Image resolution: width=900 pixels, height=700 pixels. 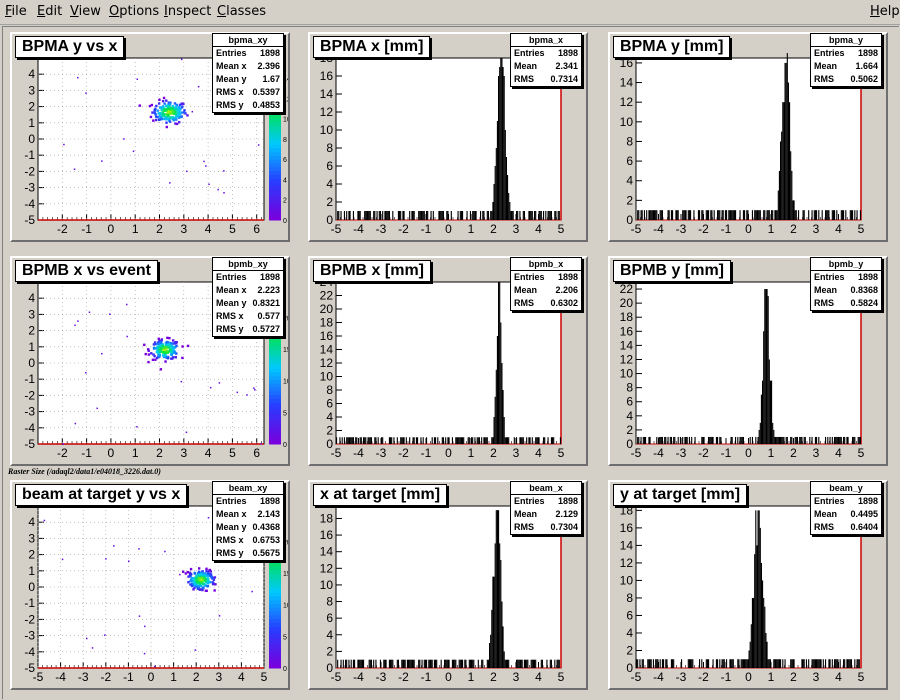 What do you see at coordinates (546, 79) in the screenshot?
I see `stats-row: RMS 0.7314` at bounding box center [546, 79].